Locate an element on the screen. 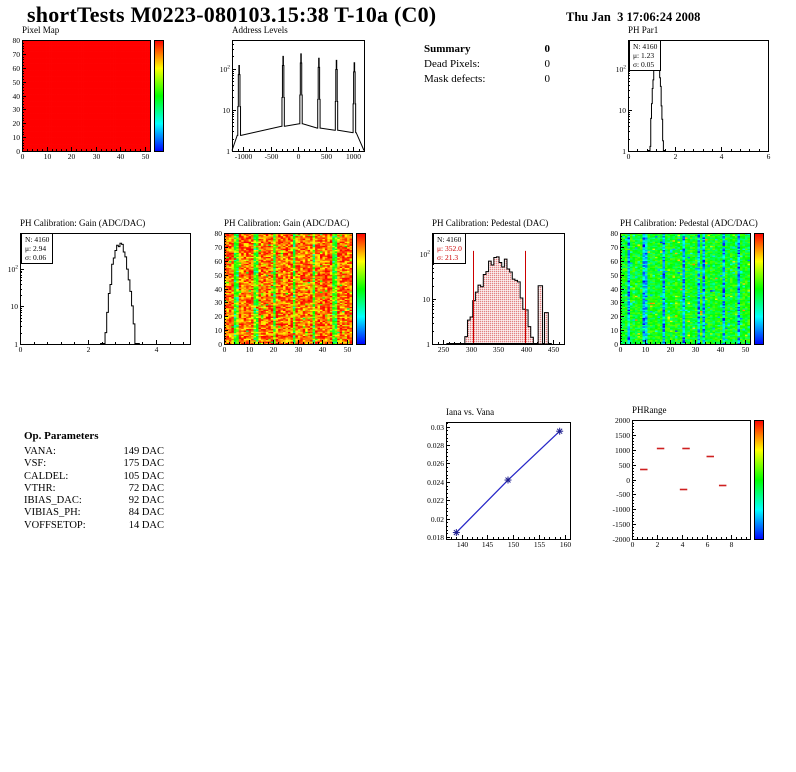 This screenshot has width=796, height=772. chart-title-address-levels: Address Levels is located at coordinates (260, 30).